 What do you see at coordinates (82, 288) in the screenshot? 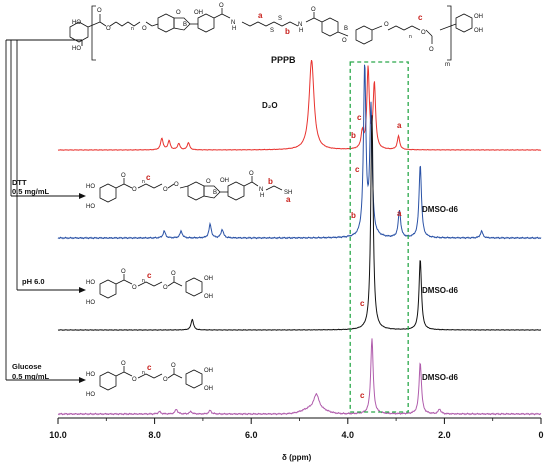
I see `arrowheads` at bounding box center [82, 288].